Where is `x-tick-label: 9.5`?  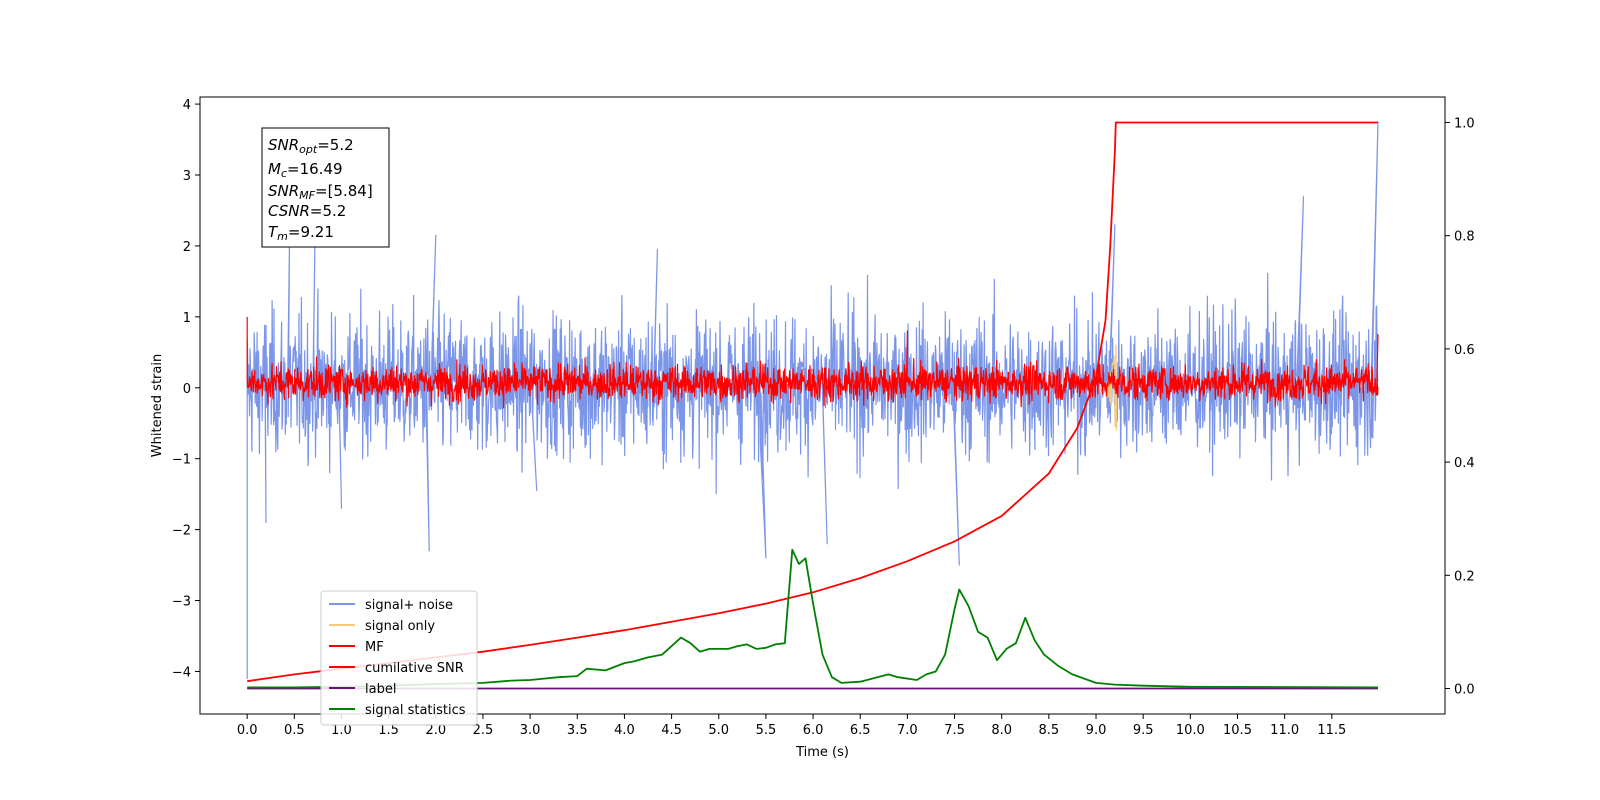
x-tick-label: 9.5 is located at coordinates (1143, 730).